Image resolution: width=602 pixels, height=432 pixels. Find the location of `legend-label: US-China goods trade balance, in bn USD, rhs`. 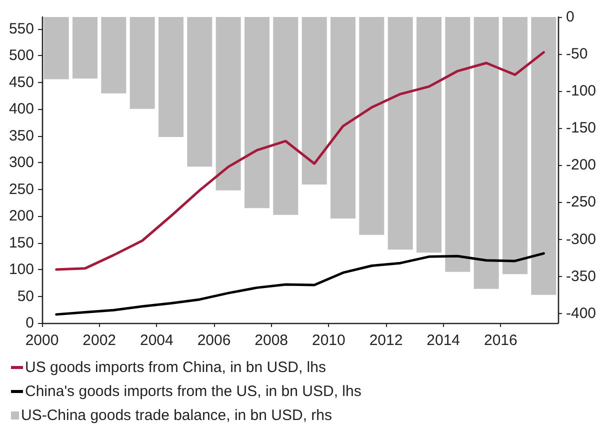

legend-label: US-China goods trade balance, in bn USD, rhs is located at coordinates (176, 415).